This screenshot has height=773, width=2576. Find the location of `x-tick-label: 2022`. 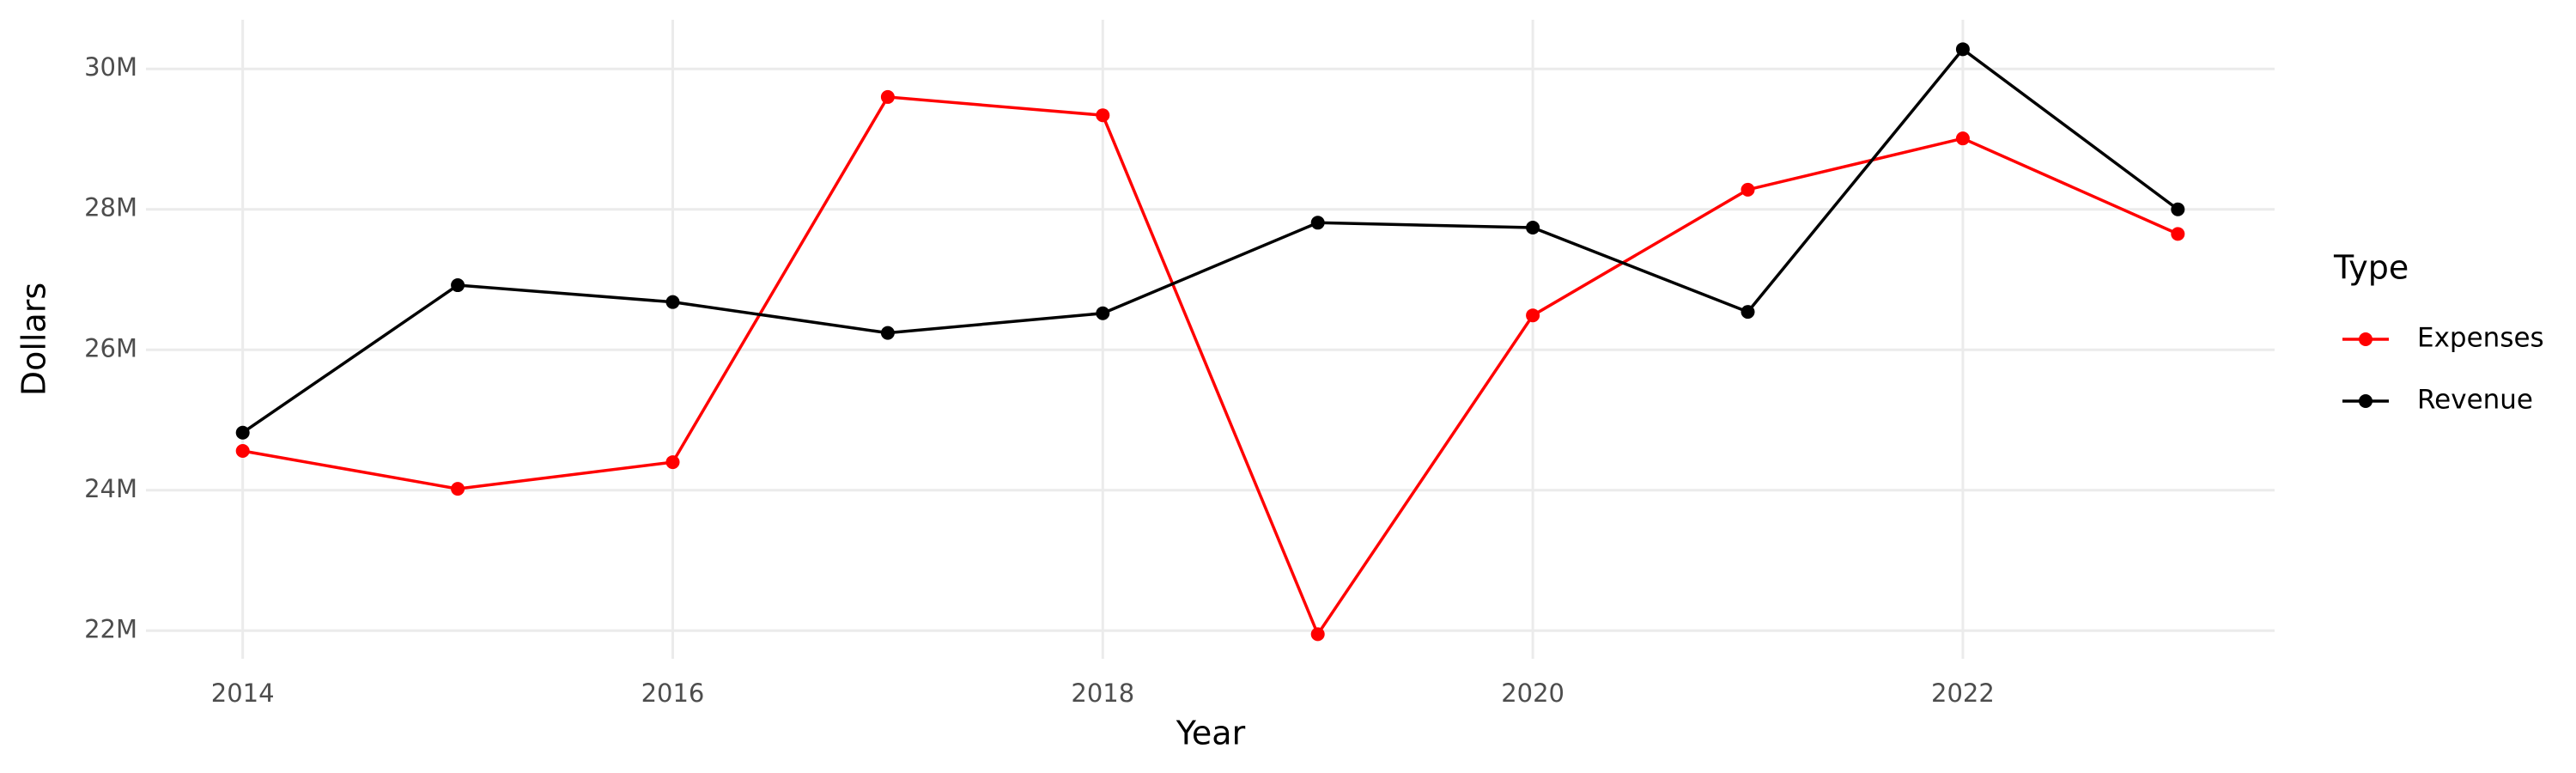

x-tick-label: 2022 is located at coordinates (1963, 693).